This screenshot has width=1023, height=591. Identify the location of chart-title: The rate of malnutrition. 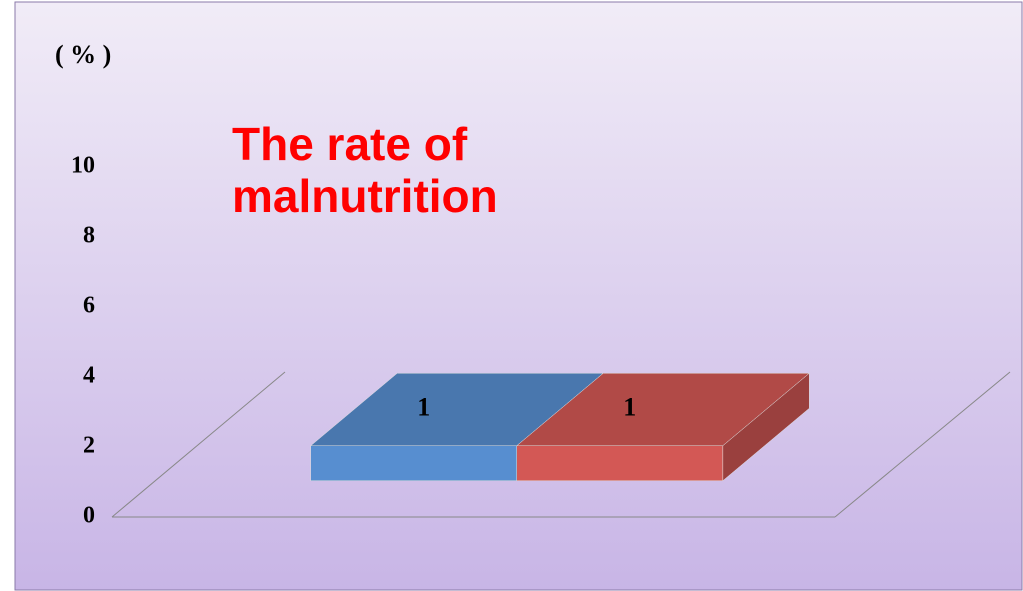
(365, 170).